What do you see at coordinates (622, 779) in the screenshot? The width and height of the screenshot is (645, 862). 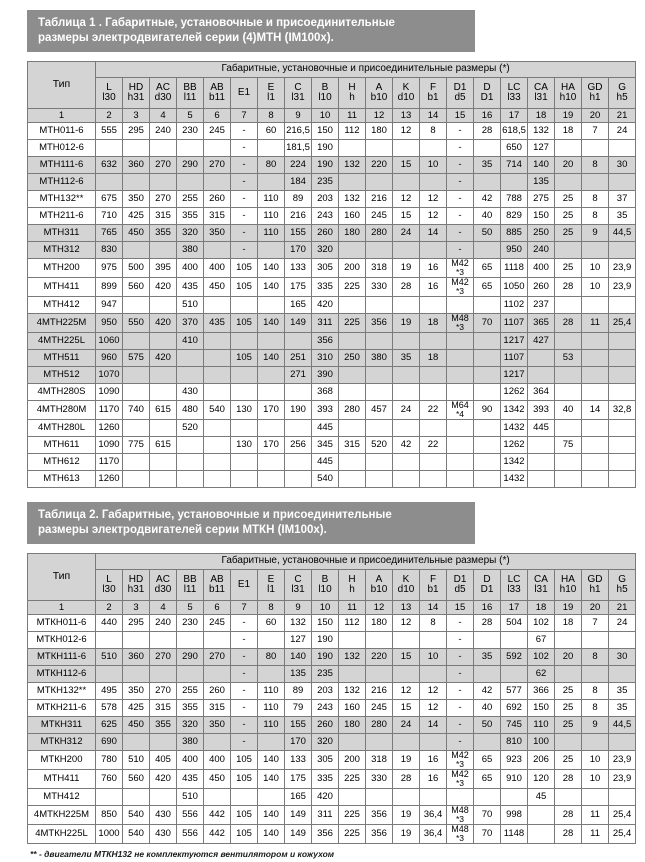 I see `dimension-cell: 23,9` at bounding box center [622, 779].